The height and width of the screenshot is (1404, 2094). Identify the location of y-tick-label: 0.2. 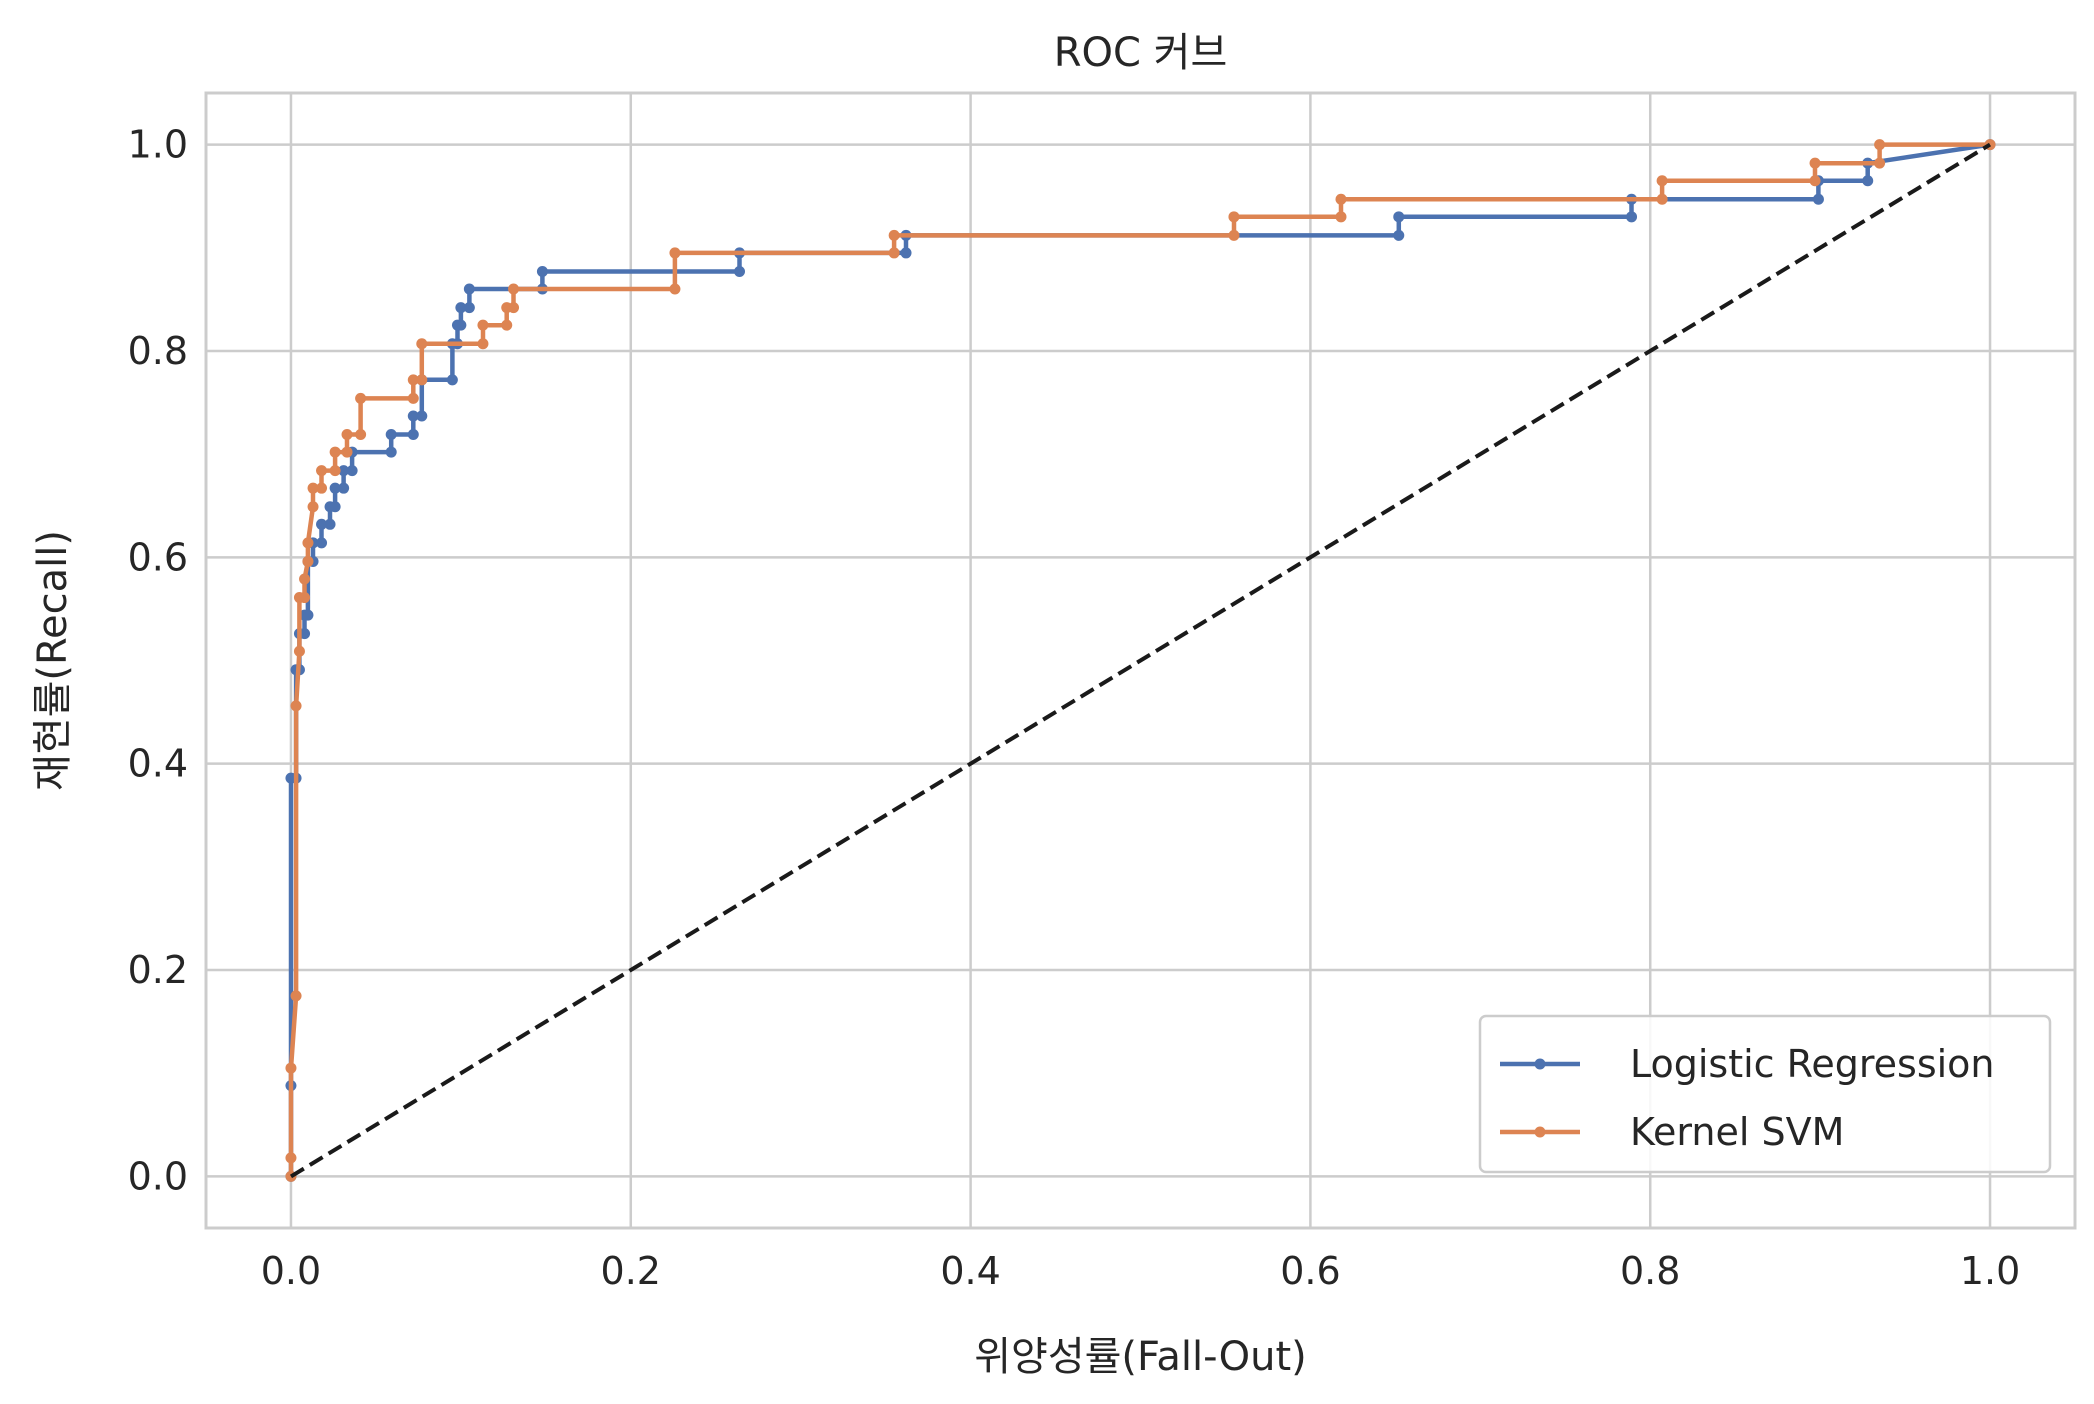
(158, 970).